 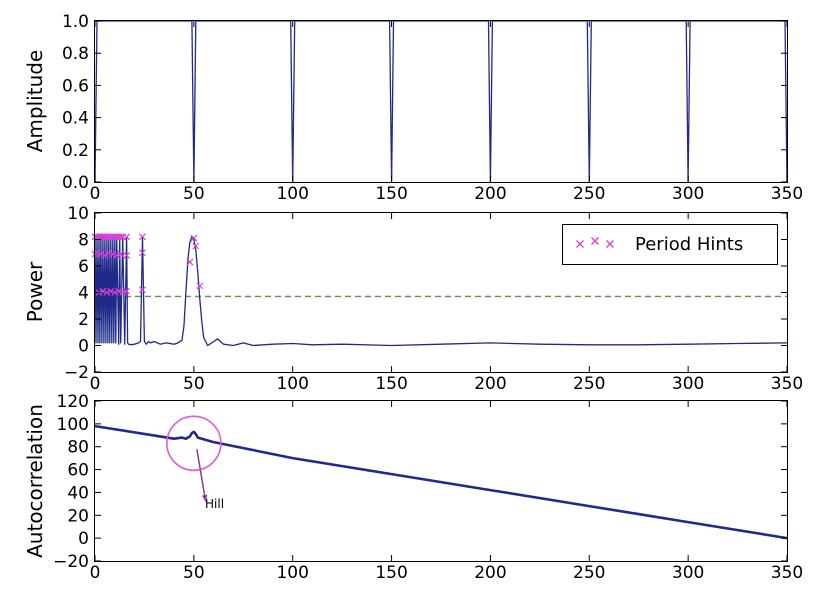 What do you see at coordinates (83, 294) in the screenshot?
I see `y-tick-label: 4` at bounding box center [83, 294].